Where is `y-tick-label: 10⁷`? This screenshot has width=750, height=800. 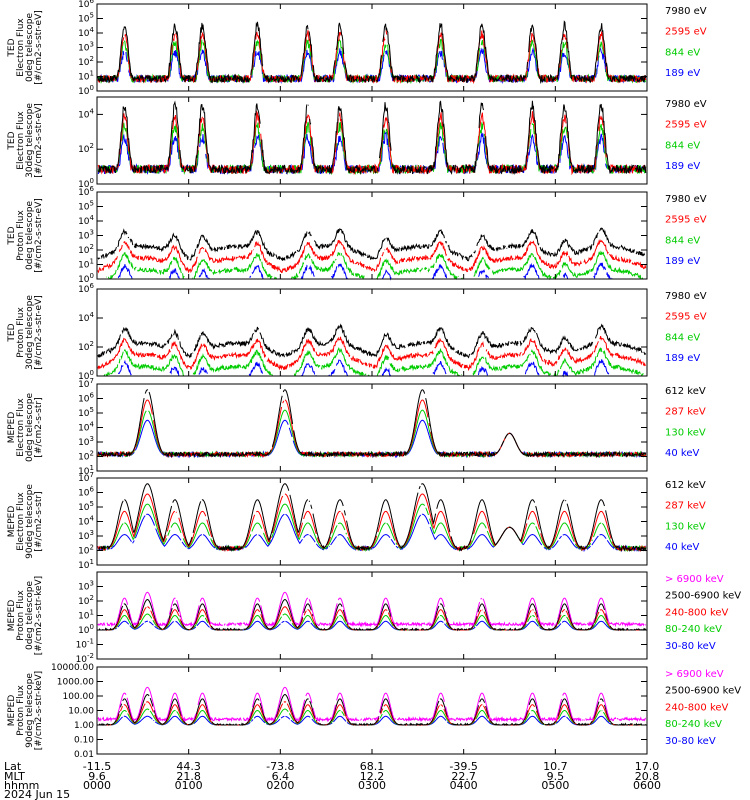
y-tick-label: 10⁷ is located at coordinates (86, 383).